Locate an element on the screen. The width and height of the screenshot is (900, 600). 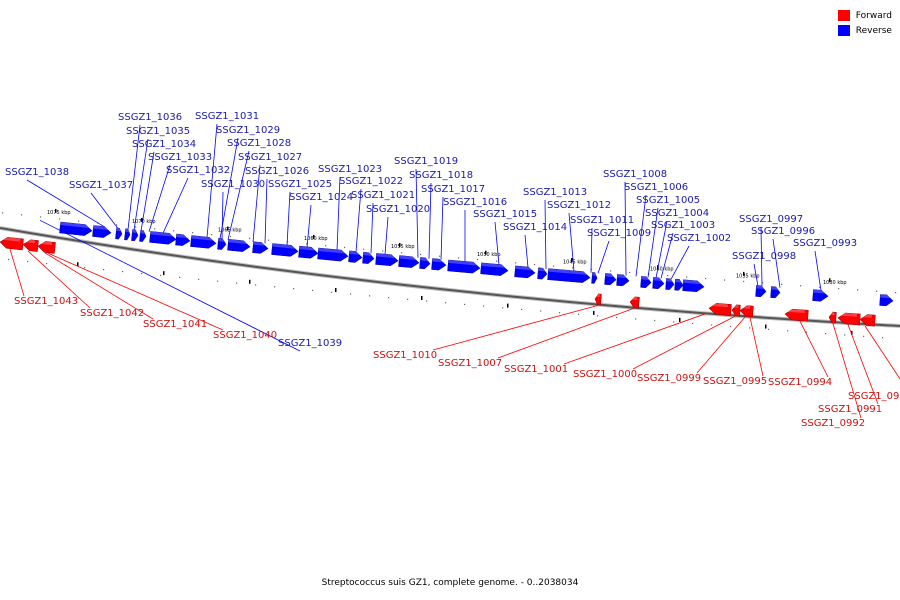
reverse-gene-label: SSGZ1_1028 is located at coordinates (259, 143).